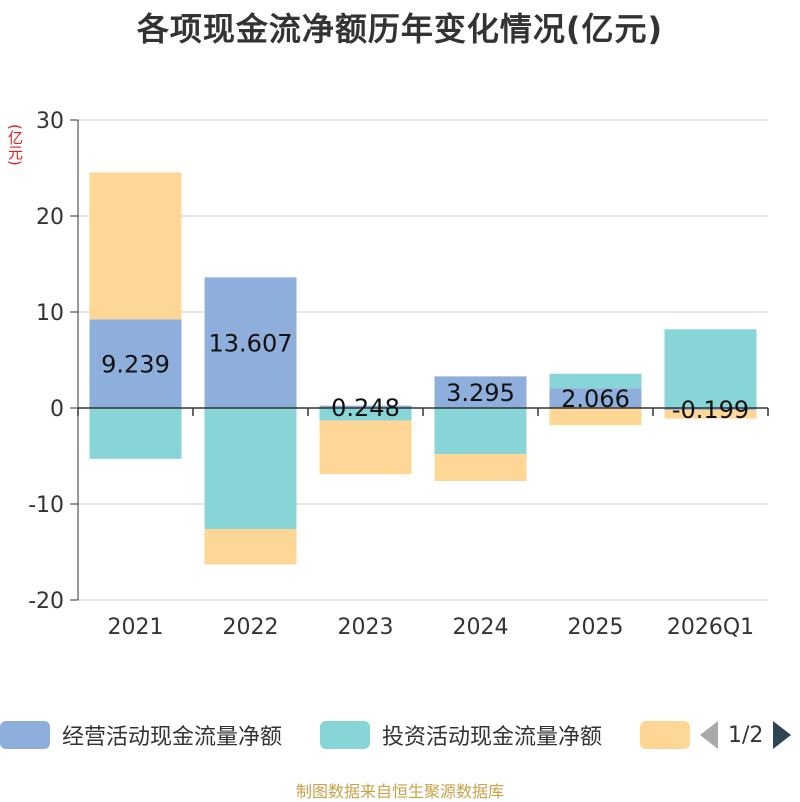 Image resolution: width=800 pixels, height=802 pixels. Describe the element at coordinates (50, 217) in the screenshot. I see `y-tick-label: 20` at that location.